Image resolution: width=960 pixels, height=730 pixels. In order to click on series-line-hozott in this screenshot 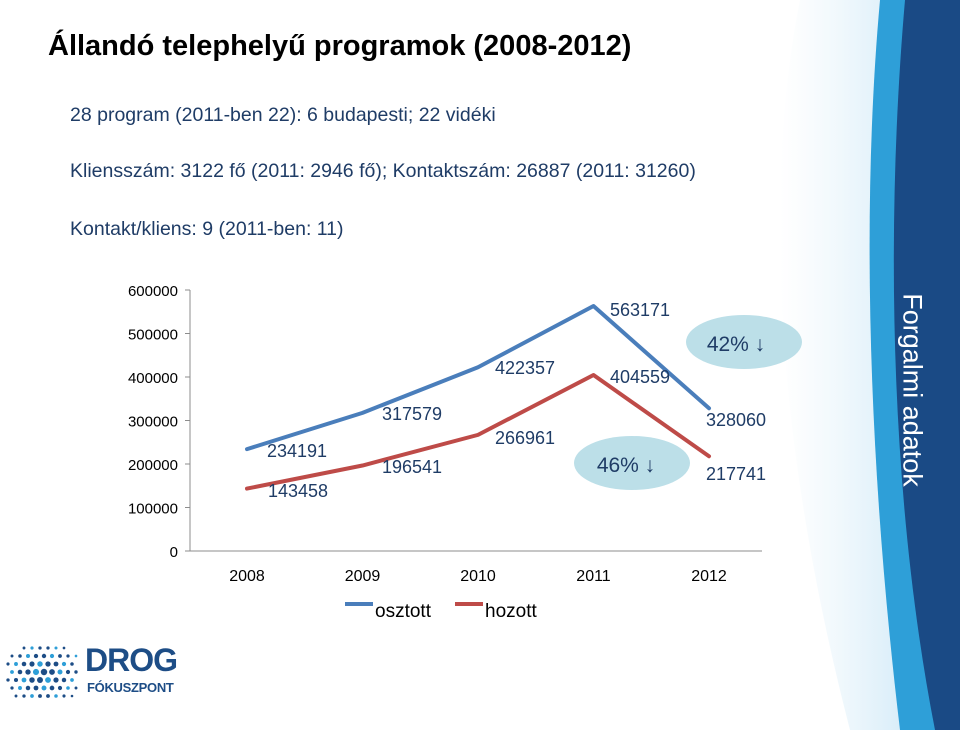, I will do `click(478, 432)`.